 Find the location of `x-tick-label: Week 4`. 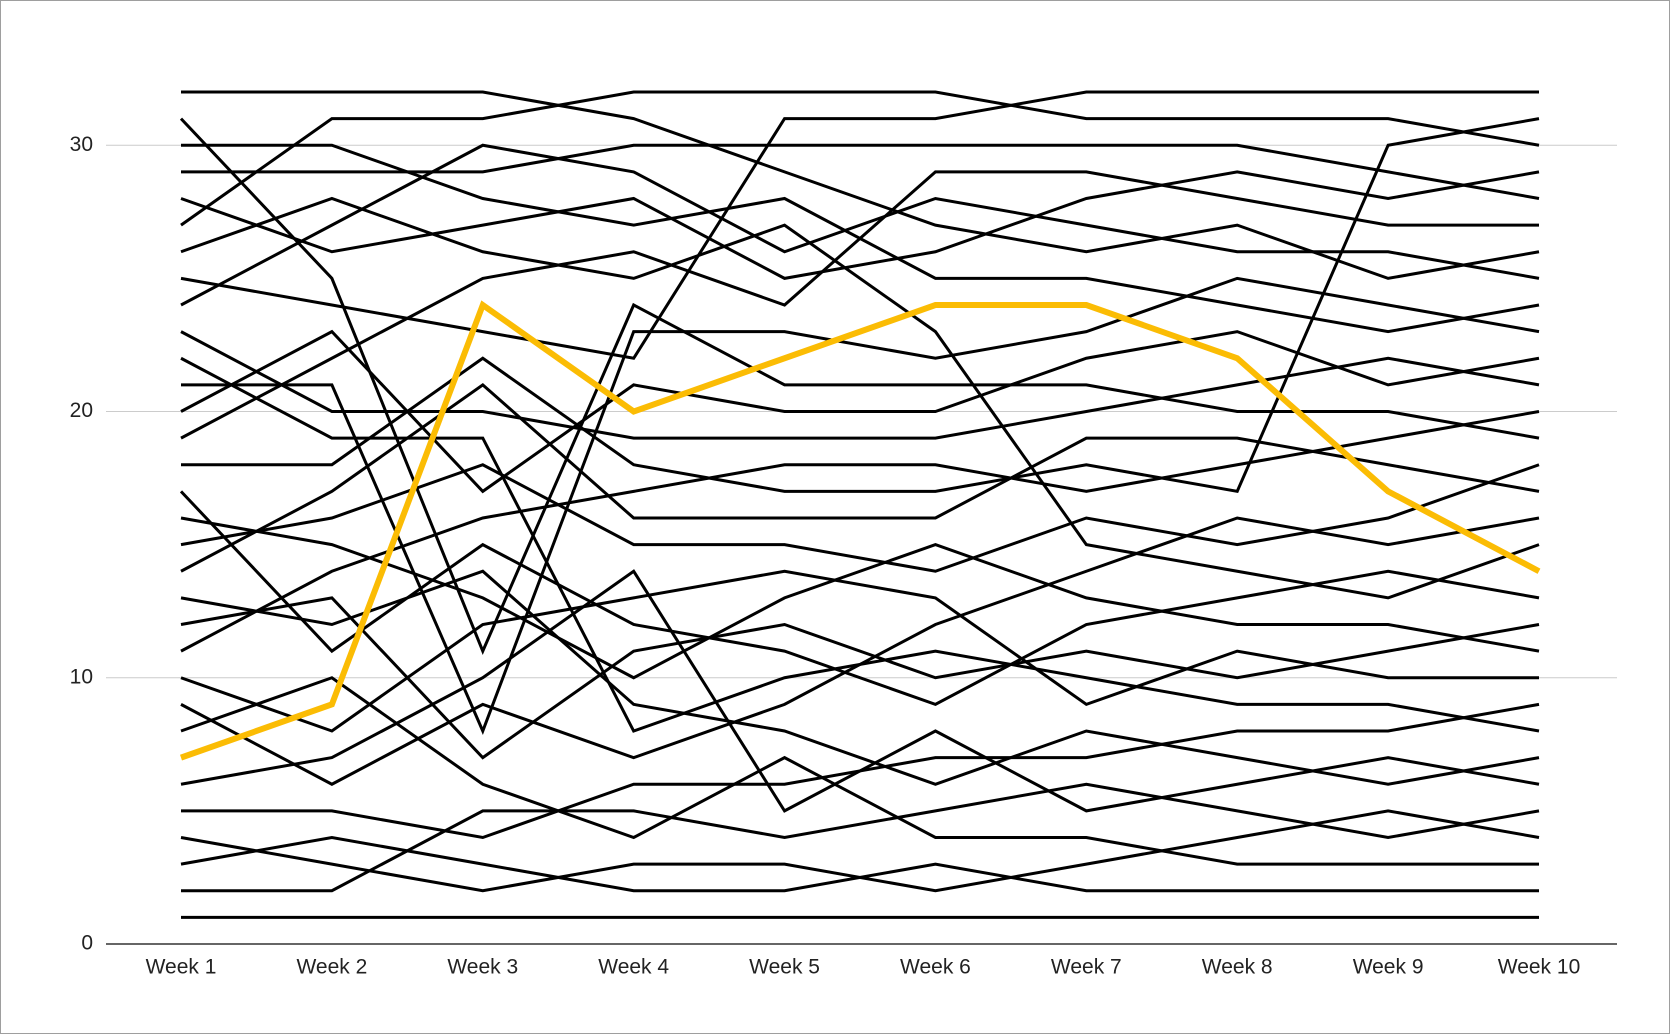

x-tick-label: Week 4 is located at coordinates (633, 967).